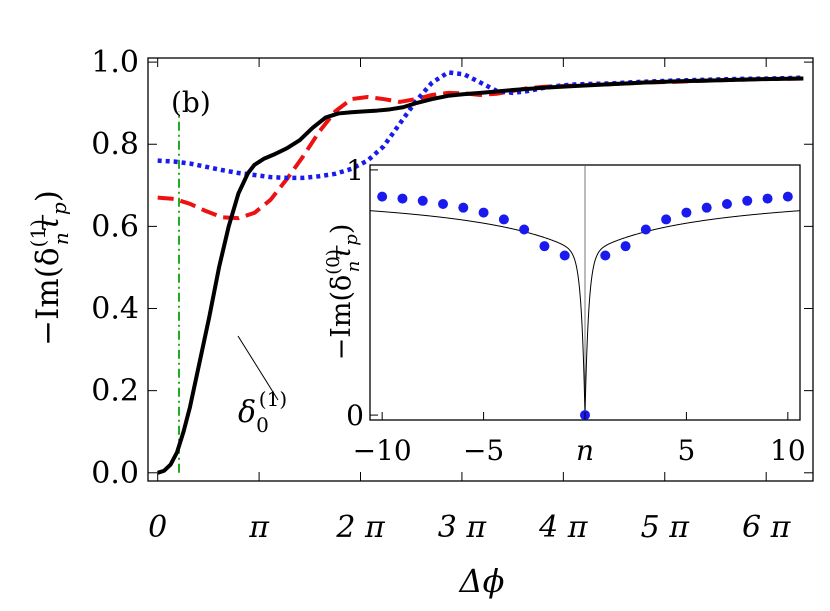 The width and height of the screenshot is (830, 611). What do you see at coordinates (687, 450) in the screenshot?
I see `inset-x-tick-label: 5` at bounding box center [687, 450].